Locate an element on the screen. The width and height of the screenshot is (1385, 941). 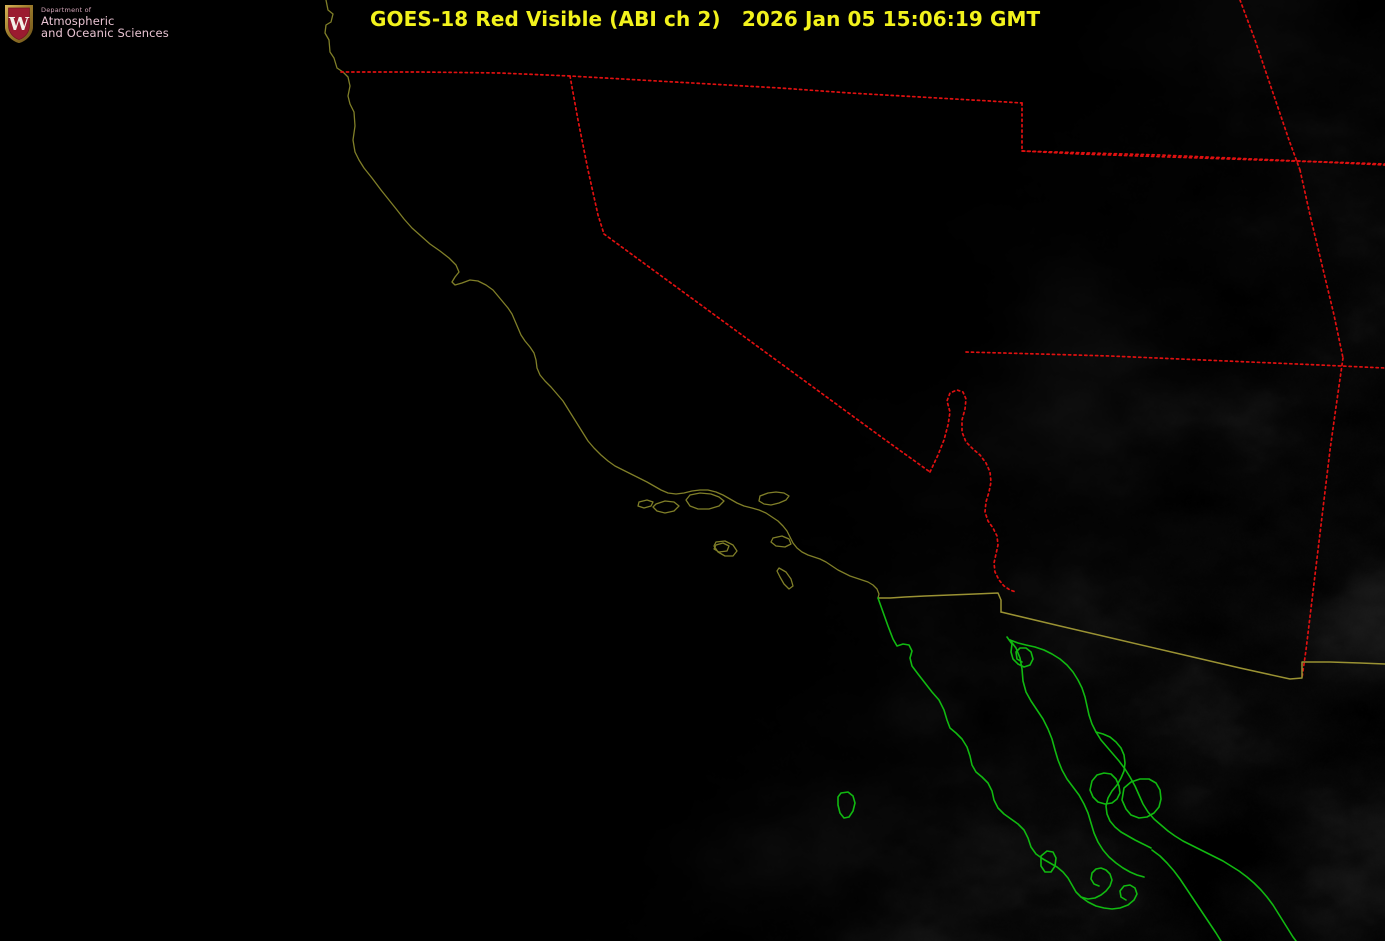
channel-island-santa-rosa is located at coordinates (666, 507).